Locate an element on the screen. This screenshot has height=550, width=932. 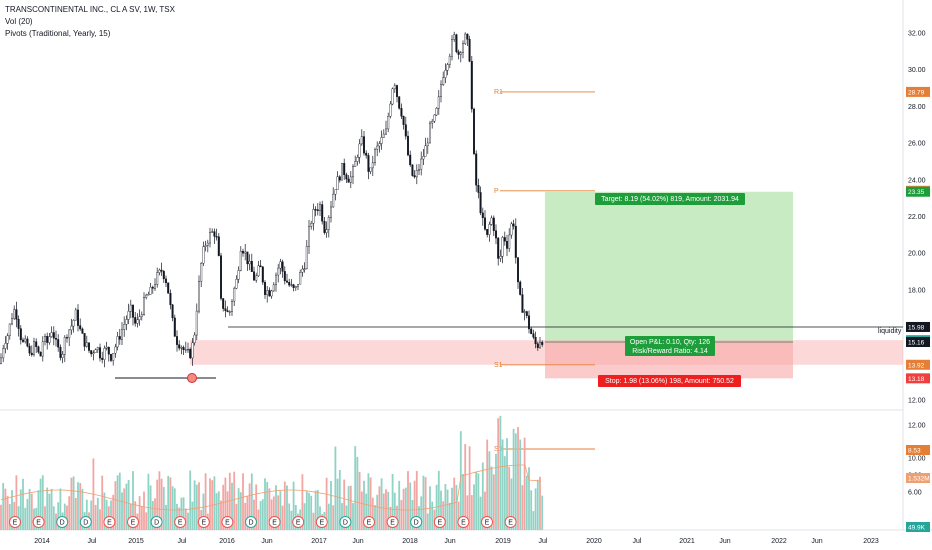
x-tick-label: Jun is located at coordinates (724, 541).